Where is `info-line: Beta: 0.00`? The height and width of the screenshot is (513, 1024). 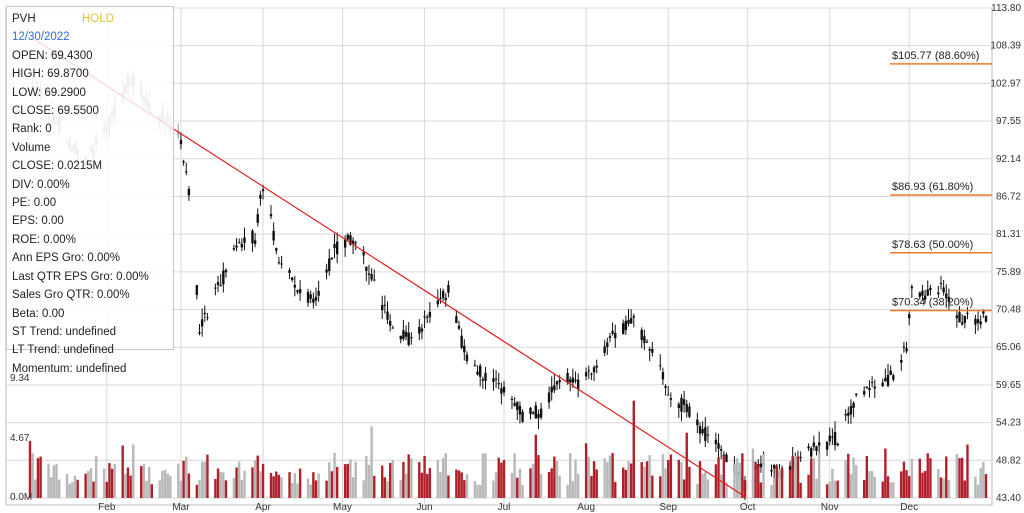
info-line: Beta: 0.00 is located at coordinates (38, 313).